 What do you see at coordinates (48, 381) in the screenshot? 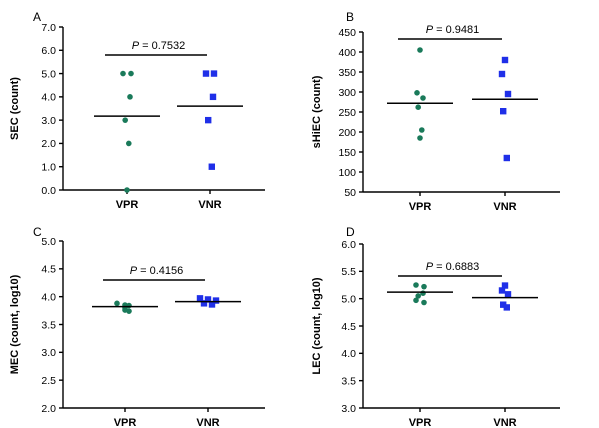
I see `y-tick-label: 2.5` at bounding box center [48, 381].